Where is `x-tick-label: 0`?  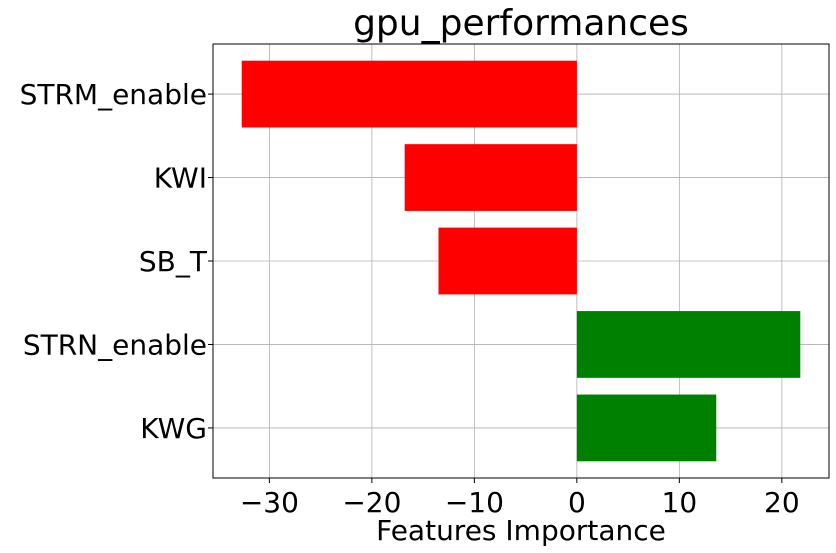 x-tick-label: 0 is located at coordinates (577, 502).